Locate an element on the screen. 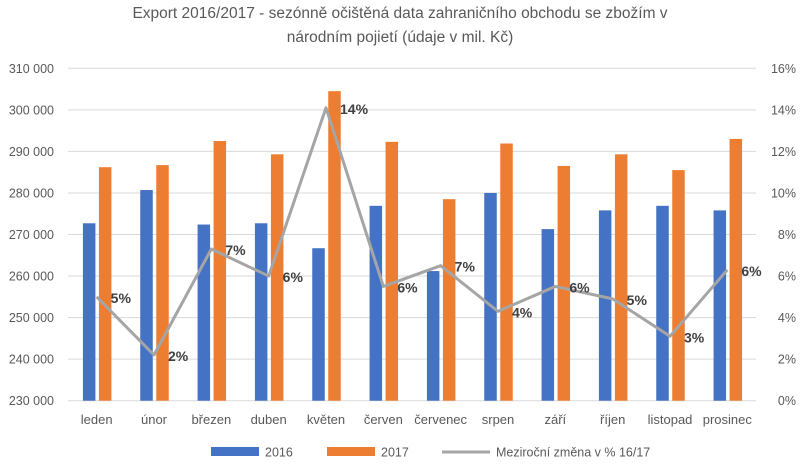  right-axis-tick-label: 0% is located at coordinates (787, 401).